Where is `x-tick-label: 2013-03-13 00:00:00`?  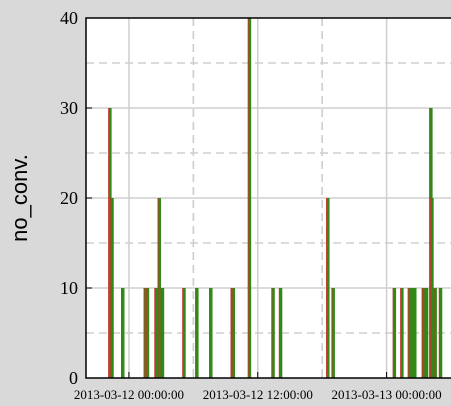 x-tick-label: 2013-03-13 00:00:00 is located at coordinates (387, 394).